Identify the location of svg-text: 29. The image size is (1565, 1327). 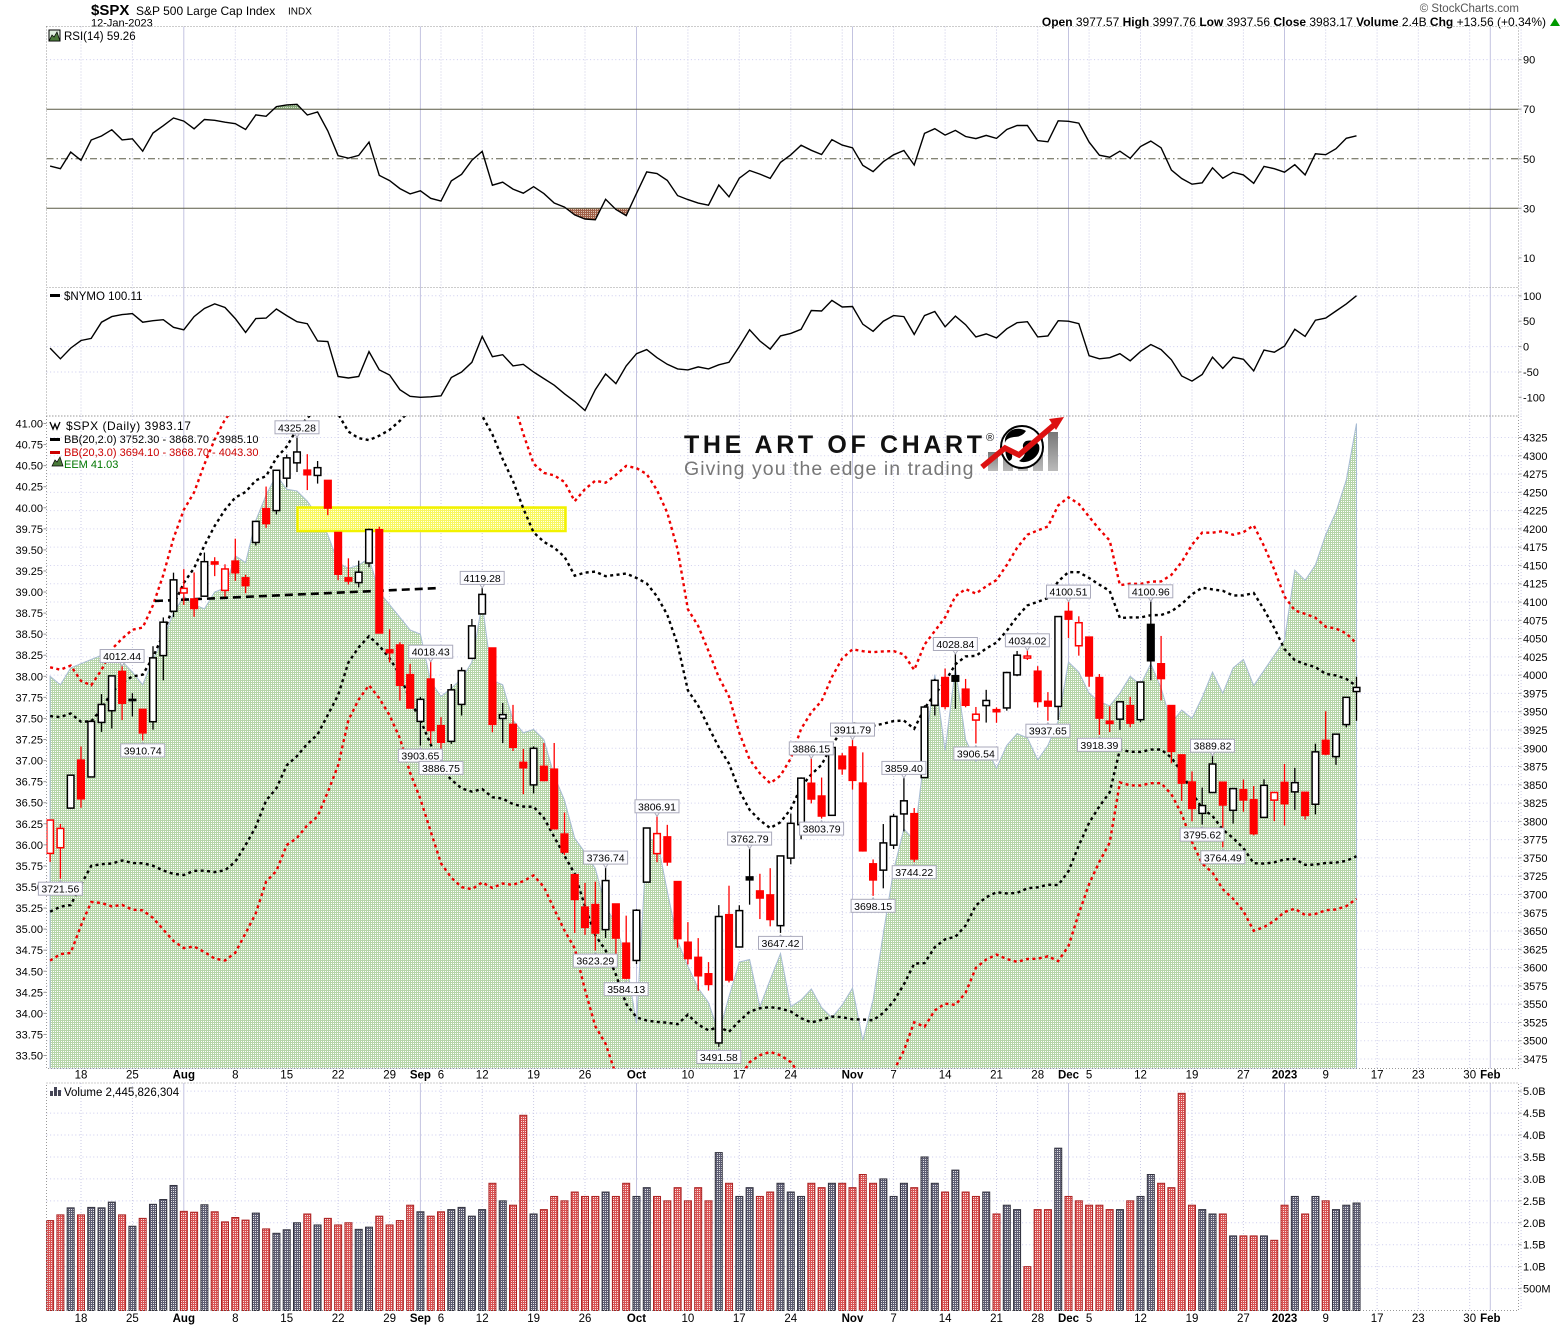
(389, 1319).